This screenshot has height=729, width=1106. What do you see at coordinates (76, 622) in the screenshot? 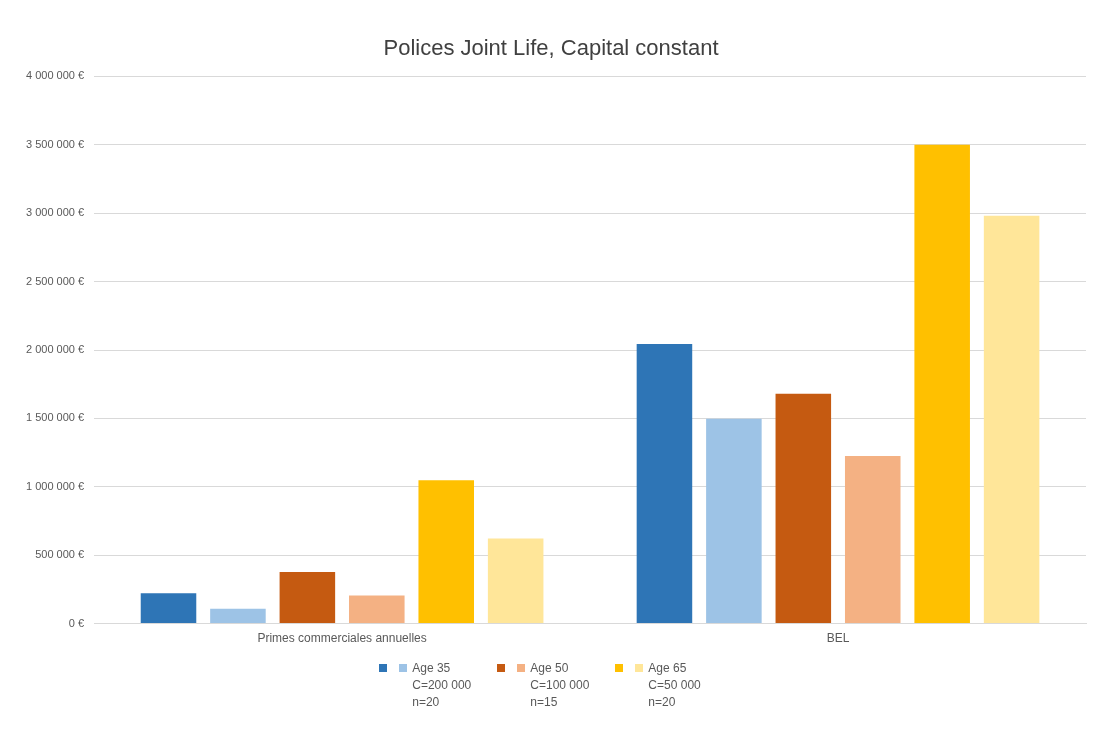
I see `y-tick-label: 0 €` at bounding box center [76, 622].